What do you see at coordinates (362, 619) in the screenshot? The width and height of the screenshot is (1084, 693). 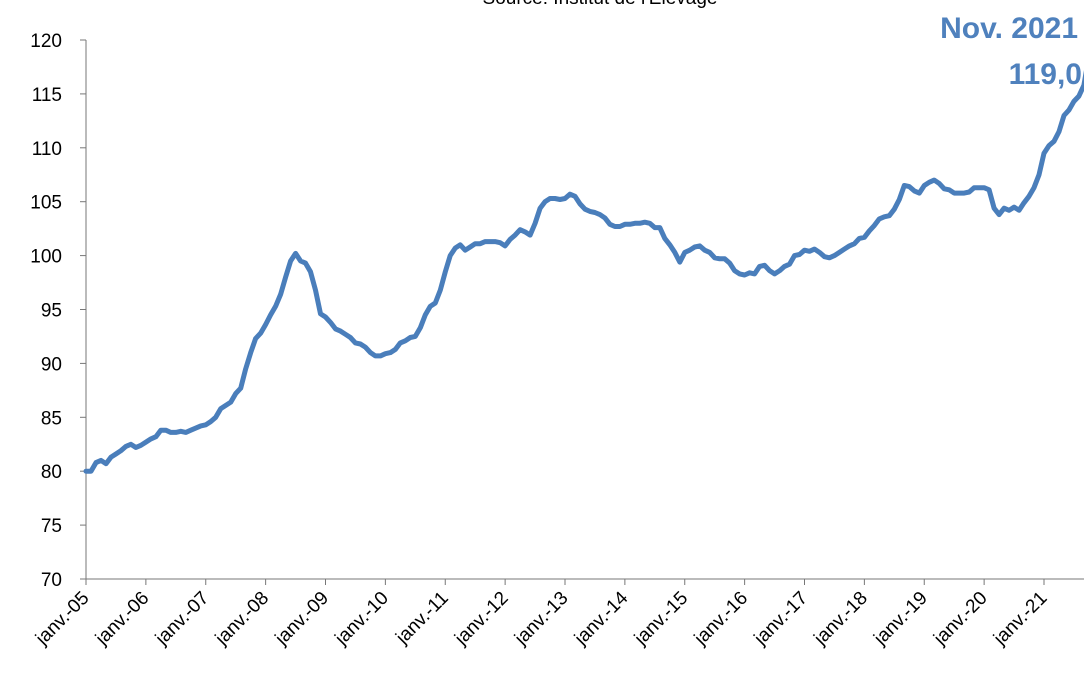 I see `x-tick-label: janv.-10` at bounding box center [362, 619].